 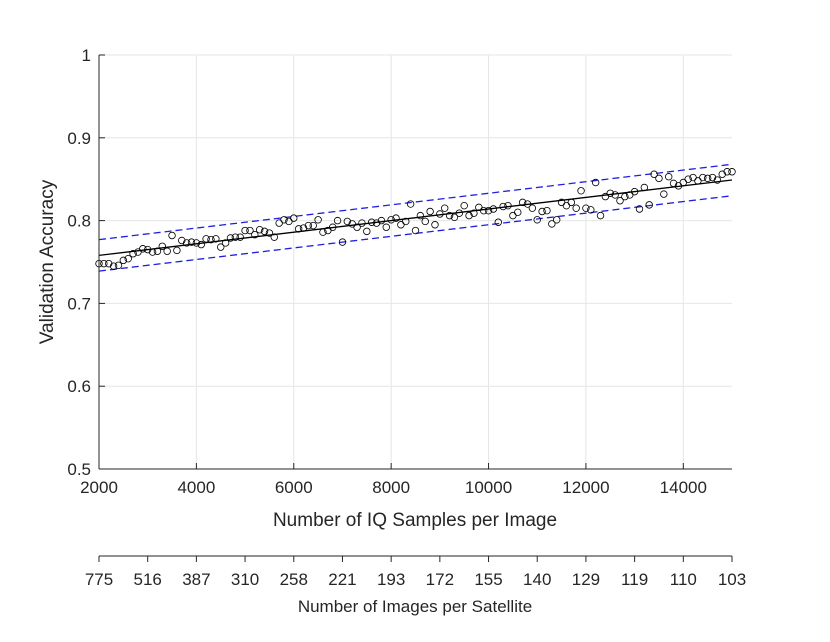 What do you see at coordinates (79, 303) in the screenshot?
I see `y-tick-label: 0.7` at bounding box center [79, 303].